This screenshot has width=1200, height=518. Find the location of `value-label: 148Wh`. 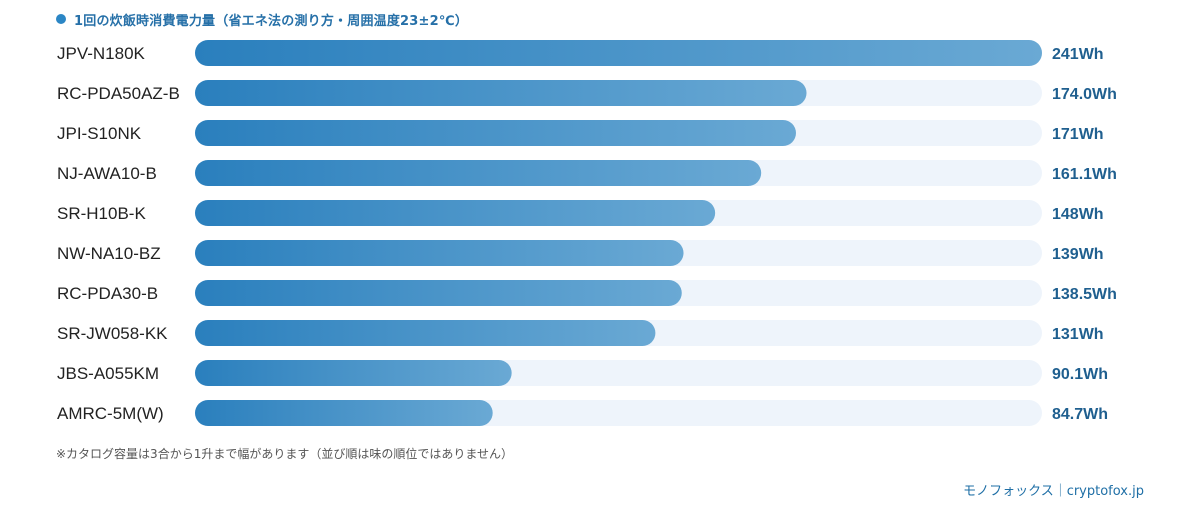

value-label: 148Wh is located at coordinates (1078, 214).